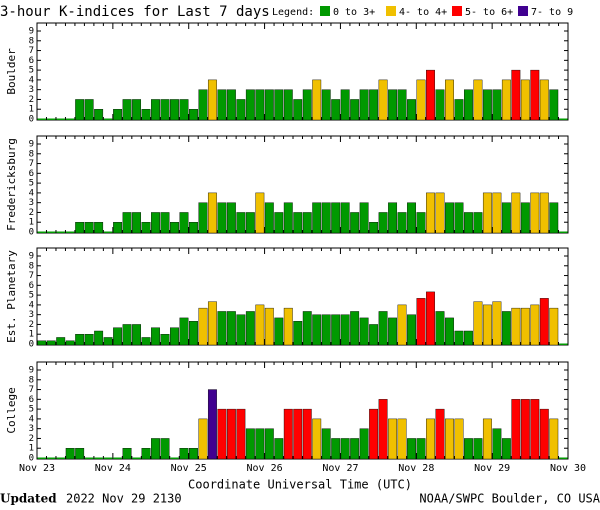 The image size is (600, 510). Describe the element at coordinates (37, 468) in the screenshot. I see `x-tick-label: Nov 23` at that location.